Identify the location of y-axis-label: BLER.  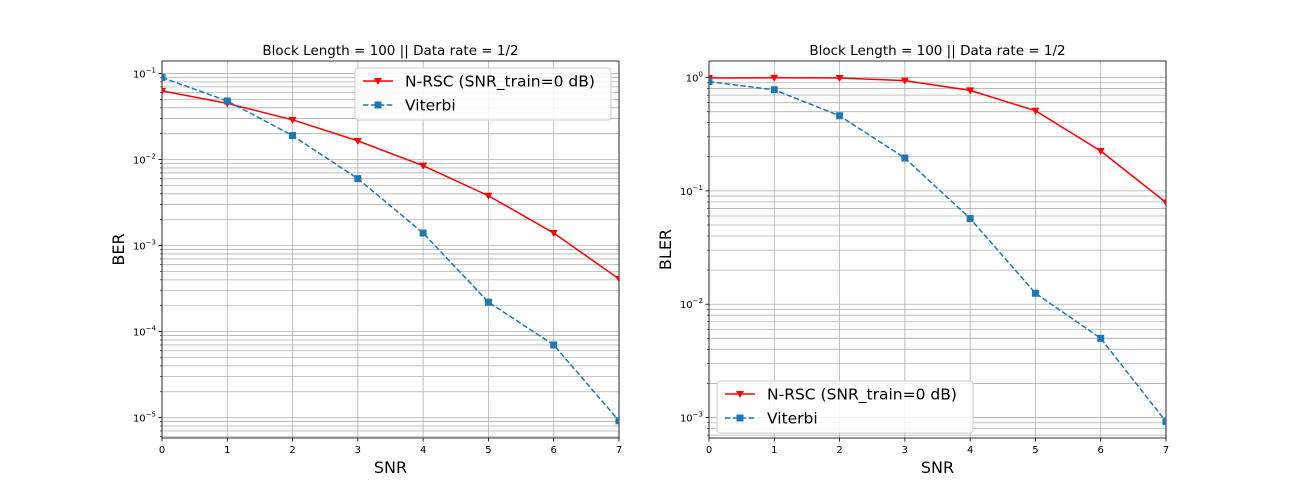
(665, 249).